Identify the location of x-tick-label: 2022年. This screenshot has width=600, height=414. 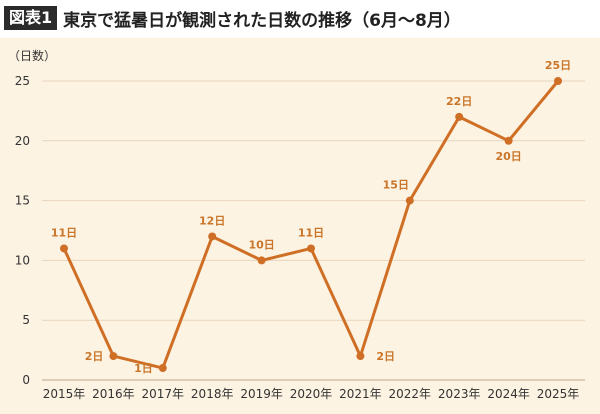
(410, 394).